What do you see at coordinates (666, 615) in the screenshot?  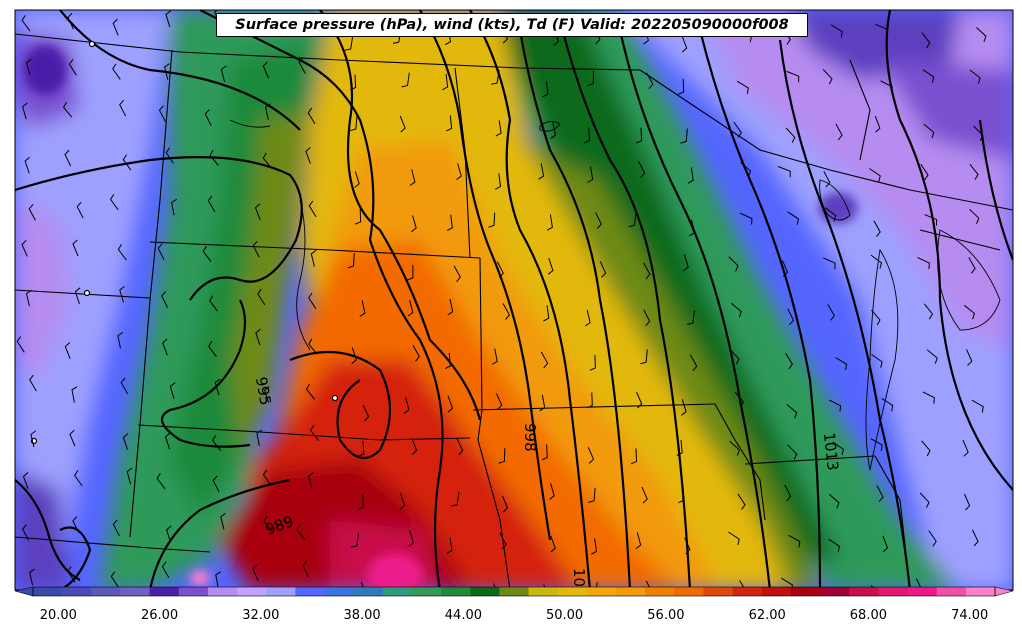 I see `colorbar-tick-label: 56.00` at bounding box center [666, 615].